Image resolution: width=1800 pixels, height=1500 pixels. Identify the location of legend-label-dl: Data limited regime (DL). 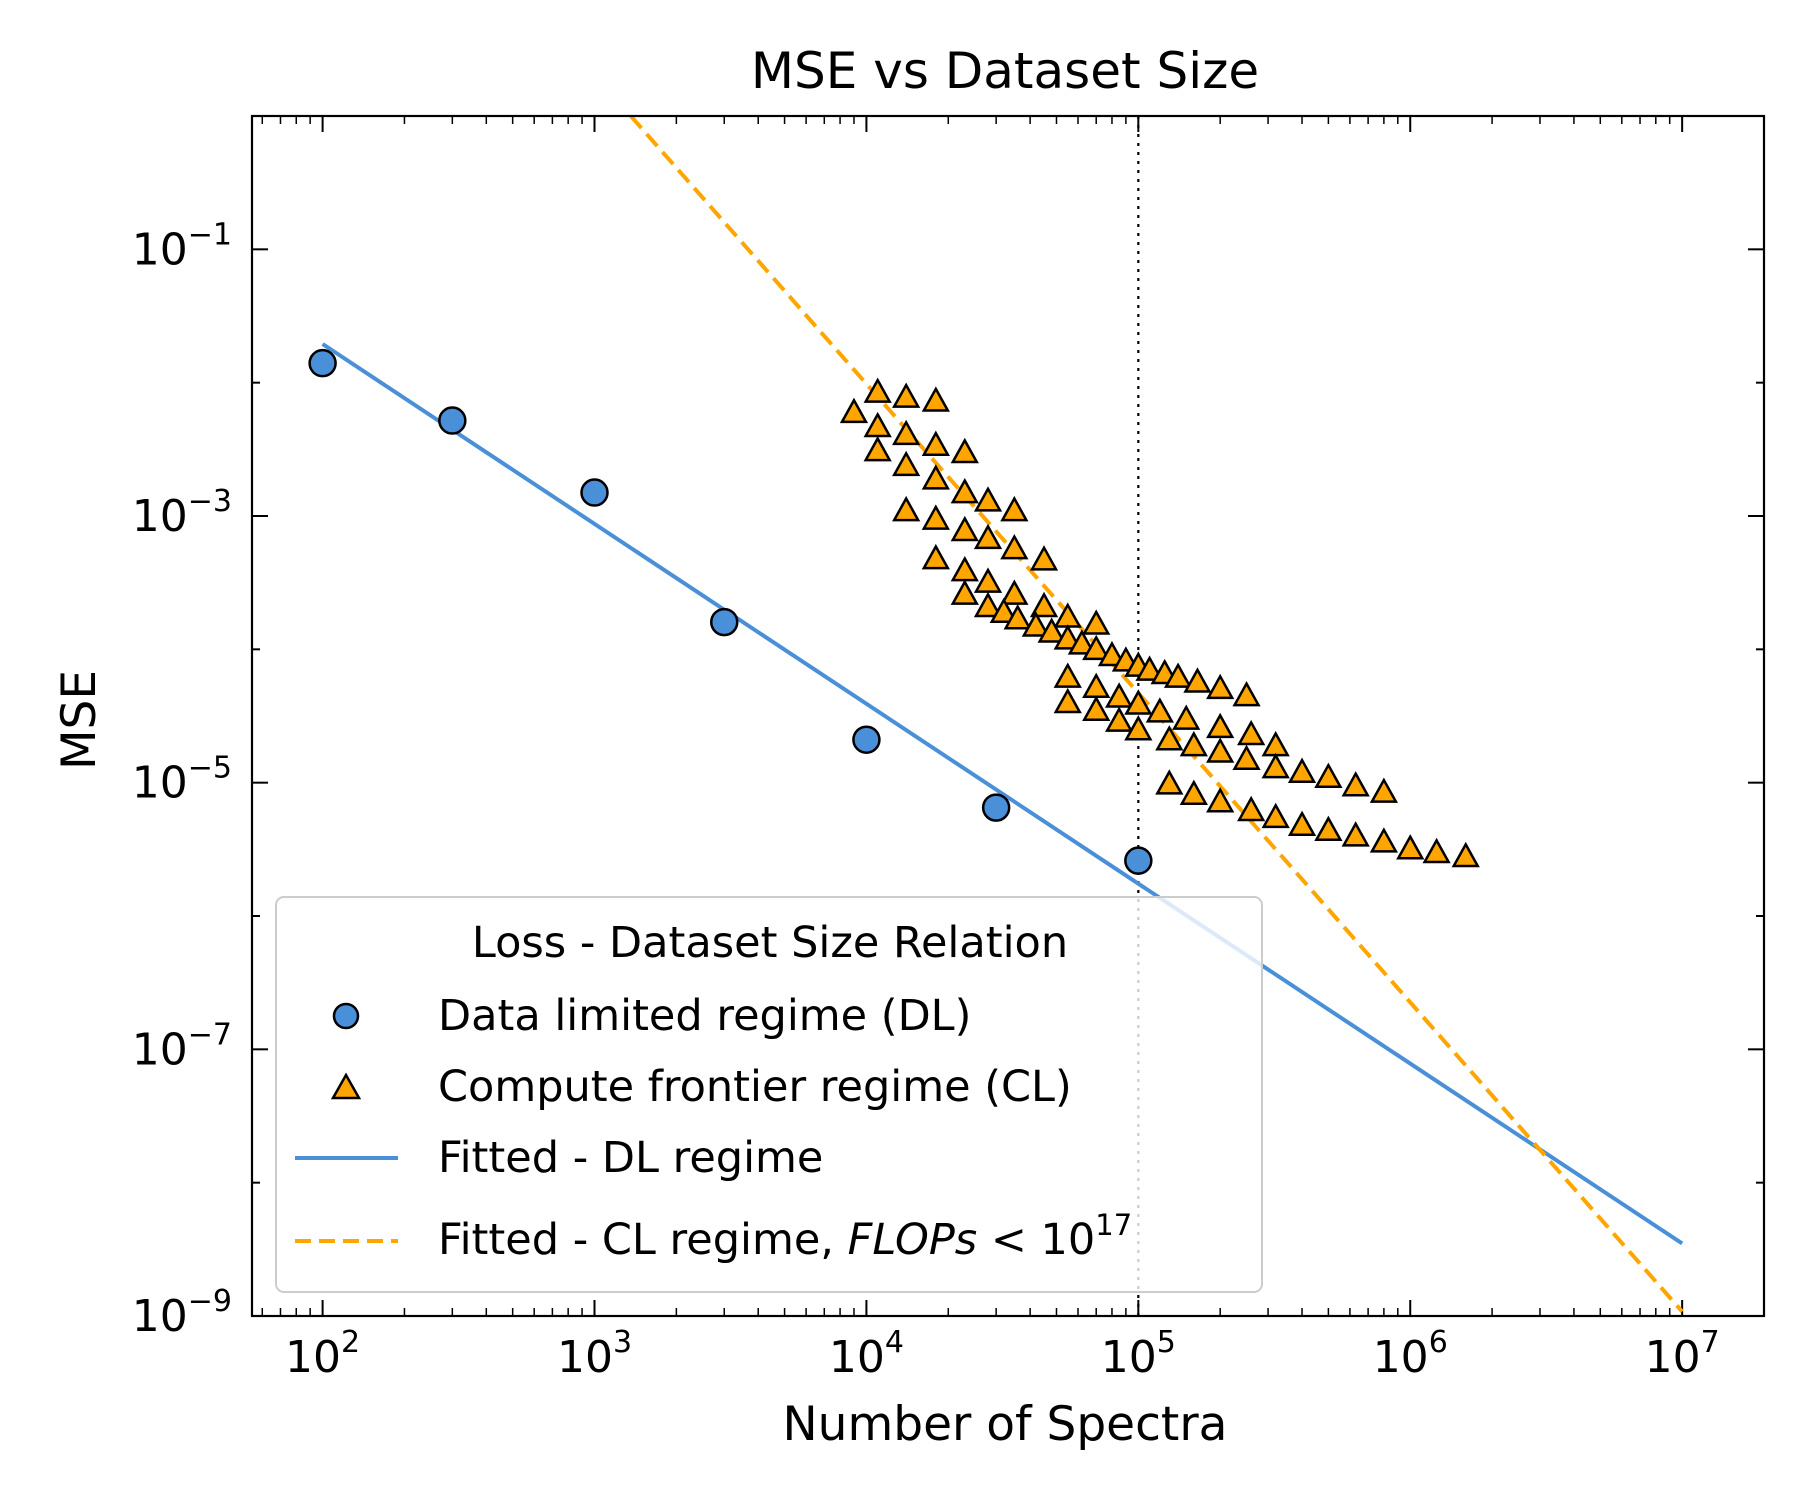
(704, 1016).